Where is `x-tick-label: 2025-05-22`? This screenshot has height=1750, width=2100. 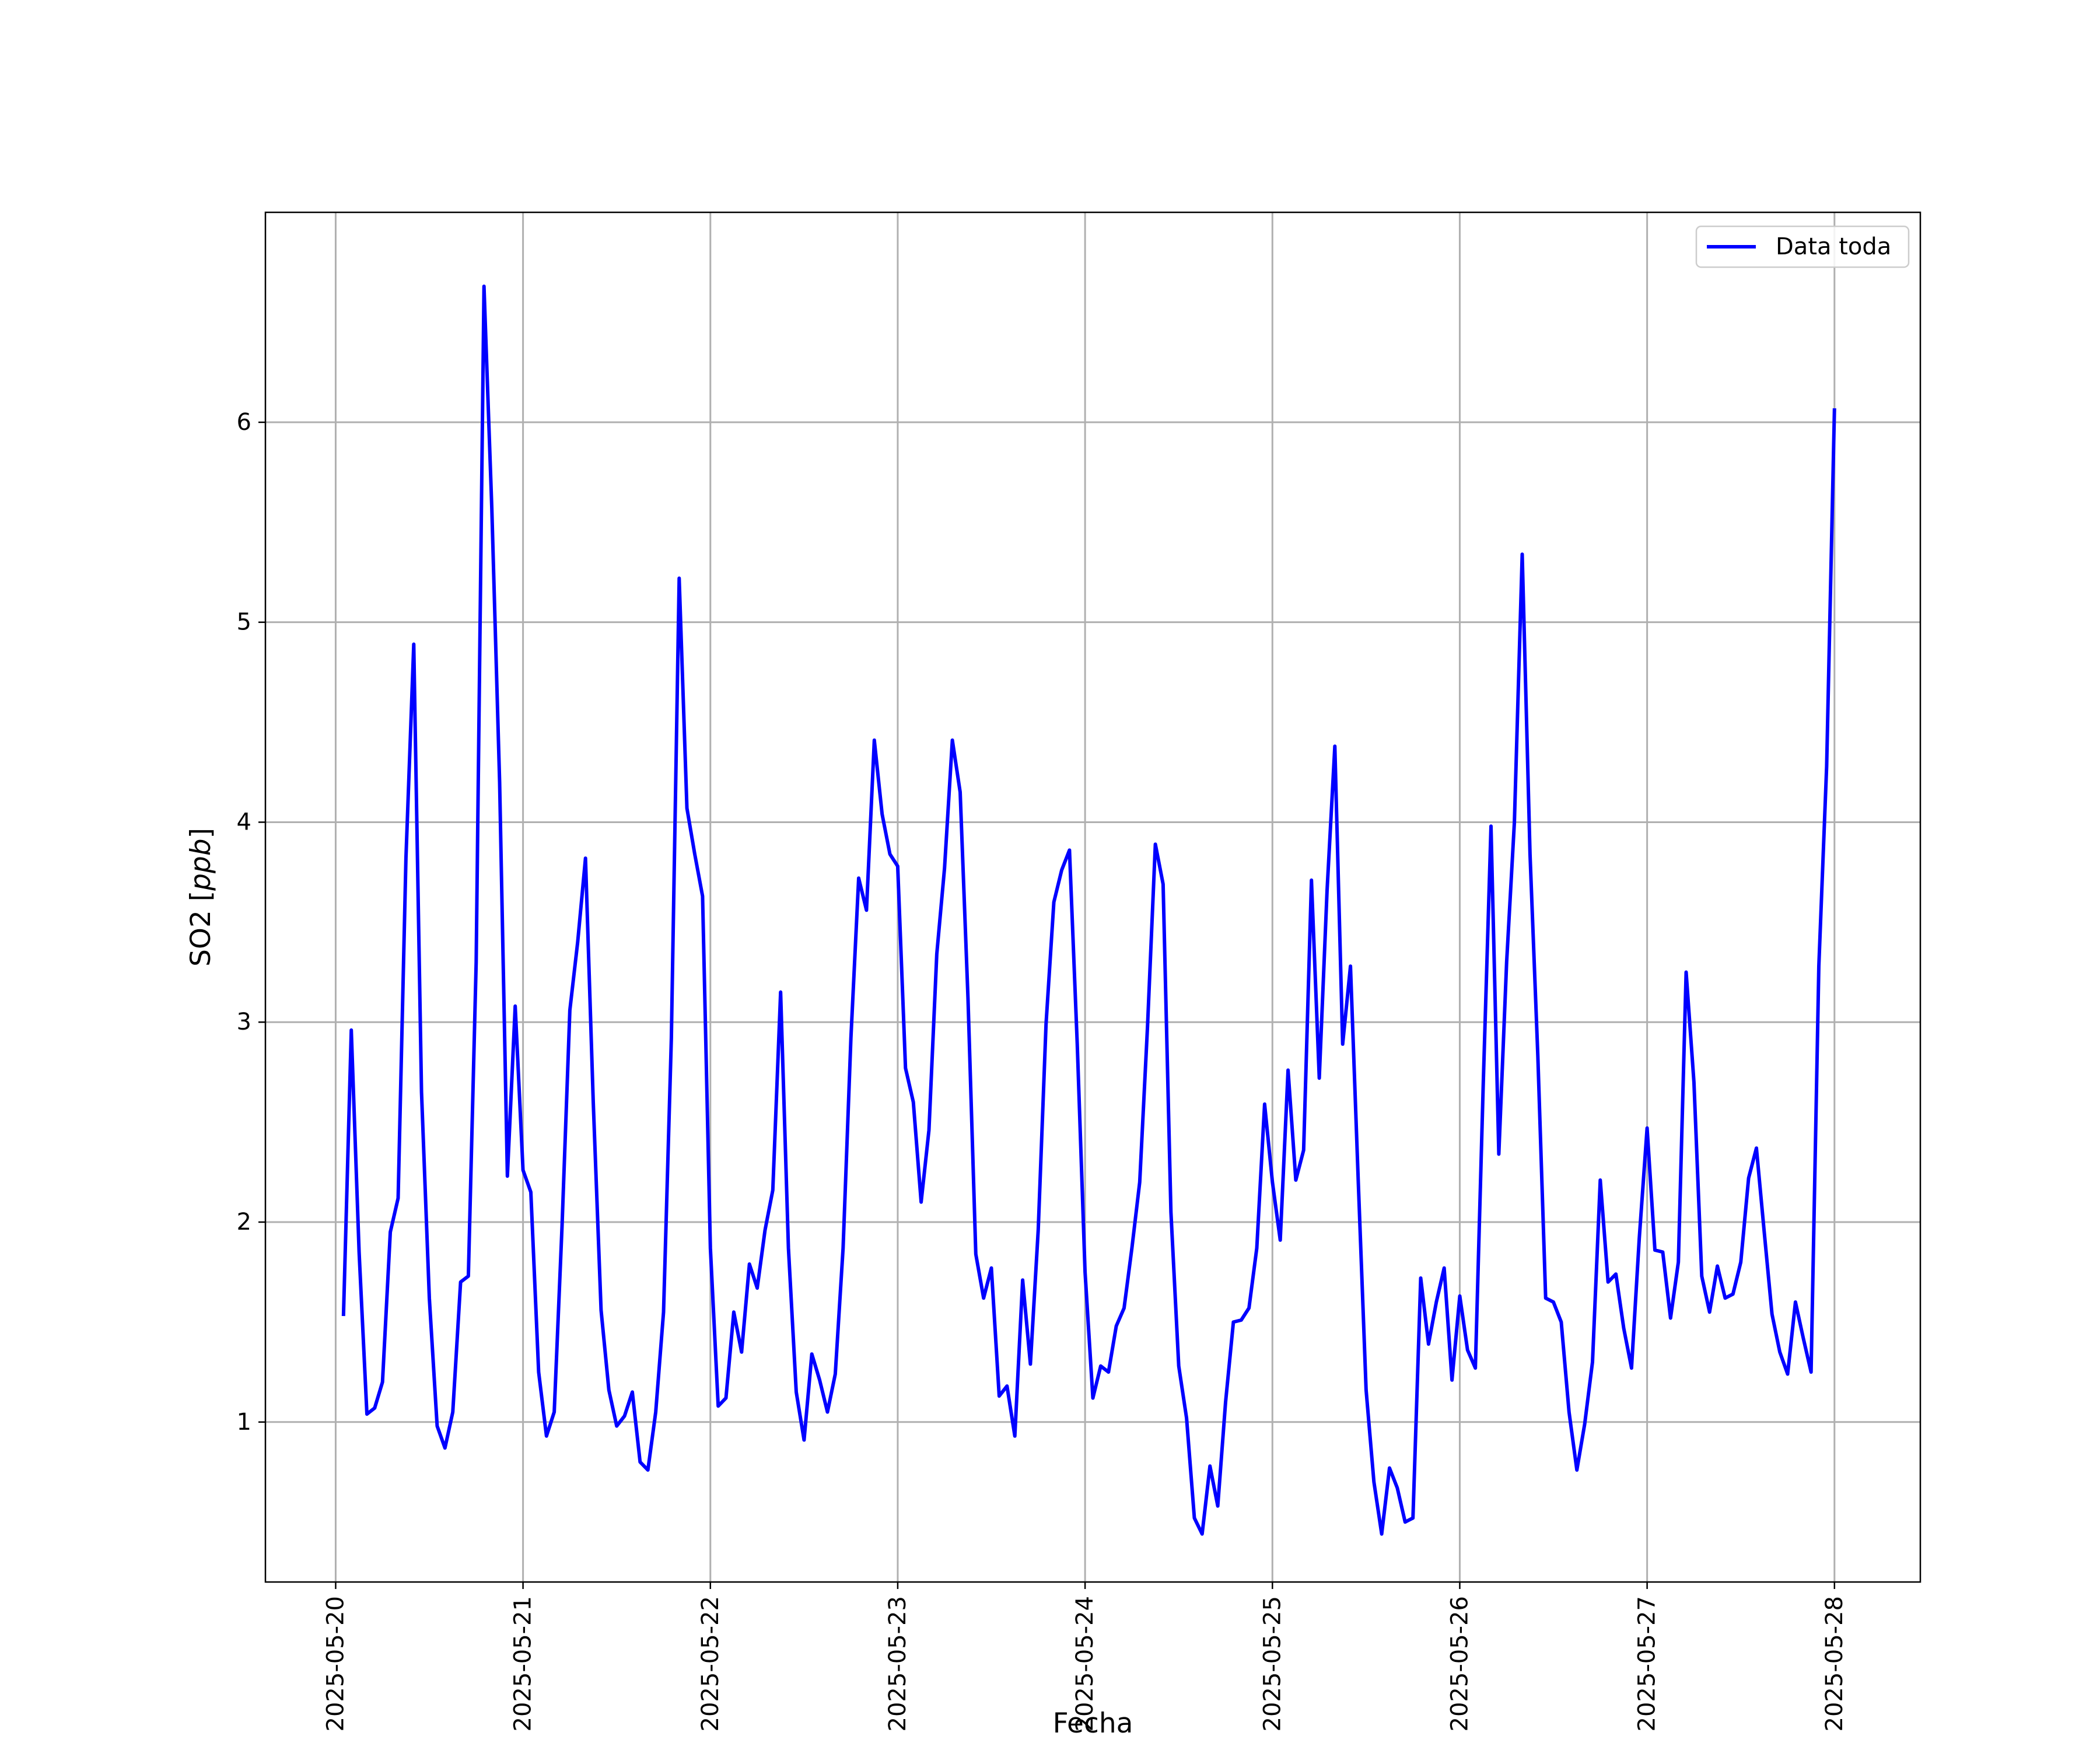 x-tick-label: 2025-05-22 is located at coordinates (710, 1664).